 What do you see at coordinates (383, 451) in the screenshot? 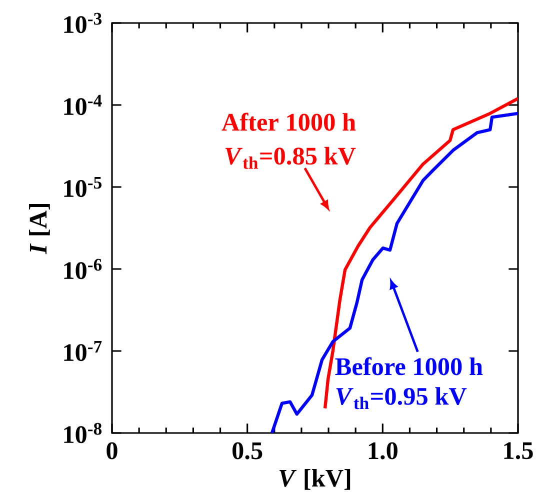
I see `x-tick-label: 1.0` at bounding box center [383, 451].